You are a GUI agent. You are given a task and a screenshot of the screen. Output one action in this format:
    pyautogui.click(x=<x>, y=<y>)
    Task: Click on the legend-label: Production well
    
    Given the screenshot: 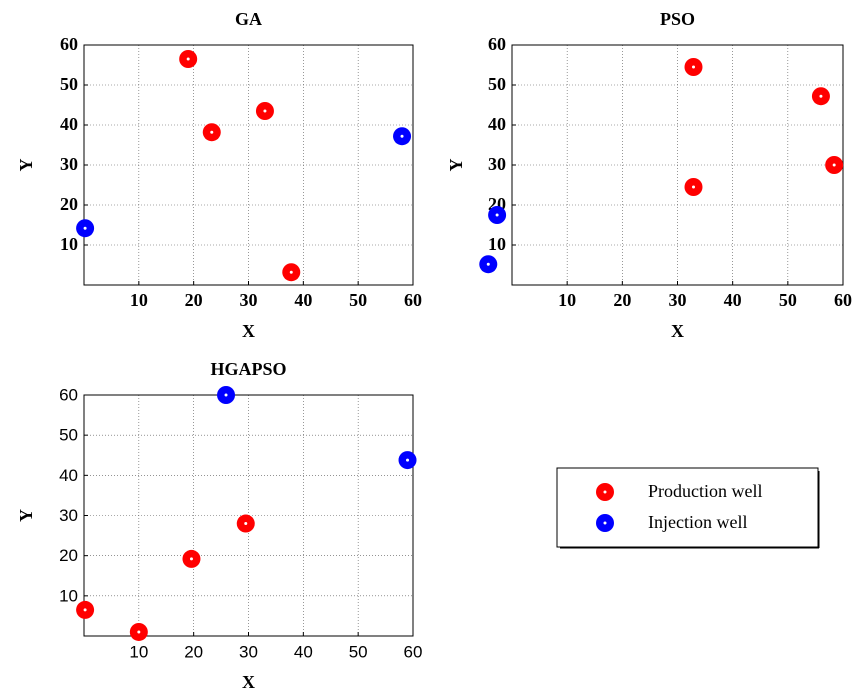 What is the action you would take?
    pyautogui.click(x=705, y=491)
    